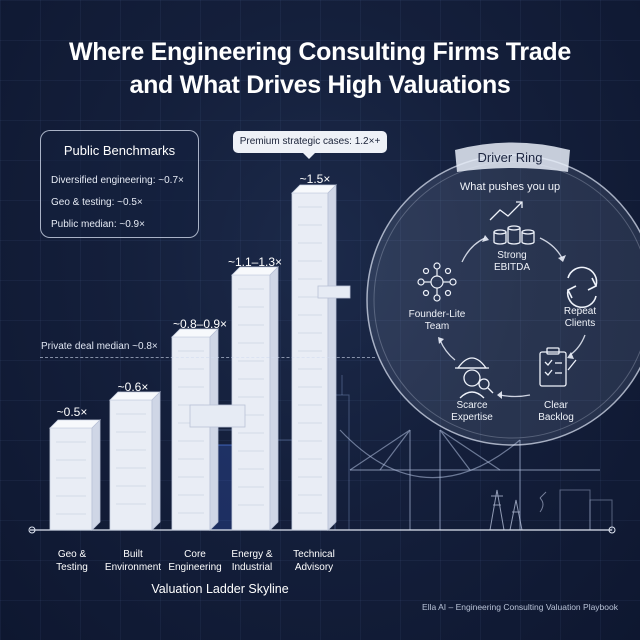 This screenshot has height=640, width=640. What do you see at coordinates (252, 561) in the screenshot?
I see `category-label-energy: Energy & Industrial` at bounding box center [252, 561].